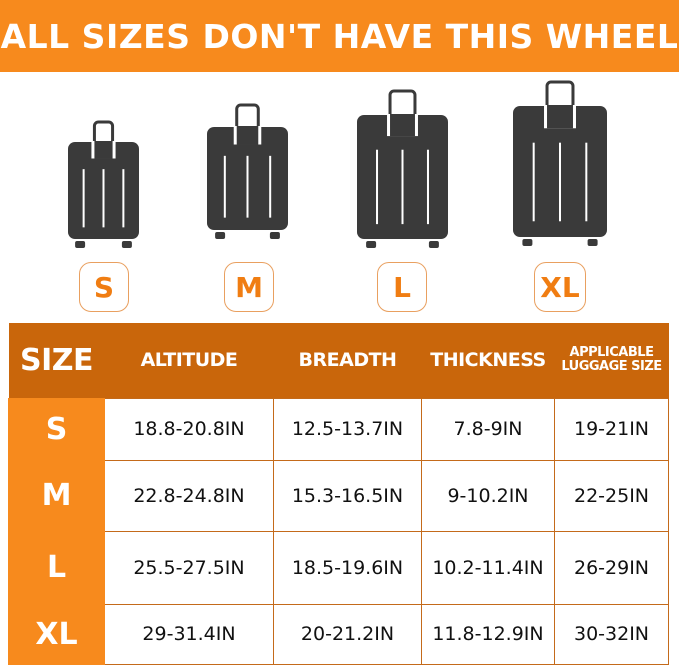 The width and height of the screenshot is (679, 665). Describe the element at coordinates (402, 168) in the screenshot. I see `suitcase-l-icon` at that location.